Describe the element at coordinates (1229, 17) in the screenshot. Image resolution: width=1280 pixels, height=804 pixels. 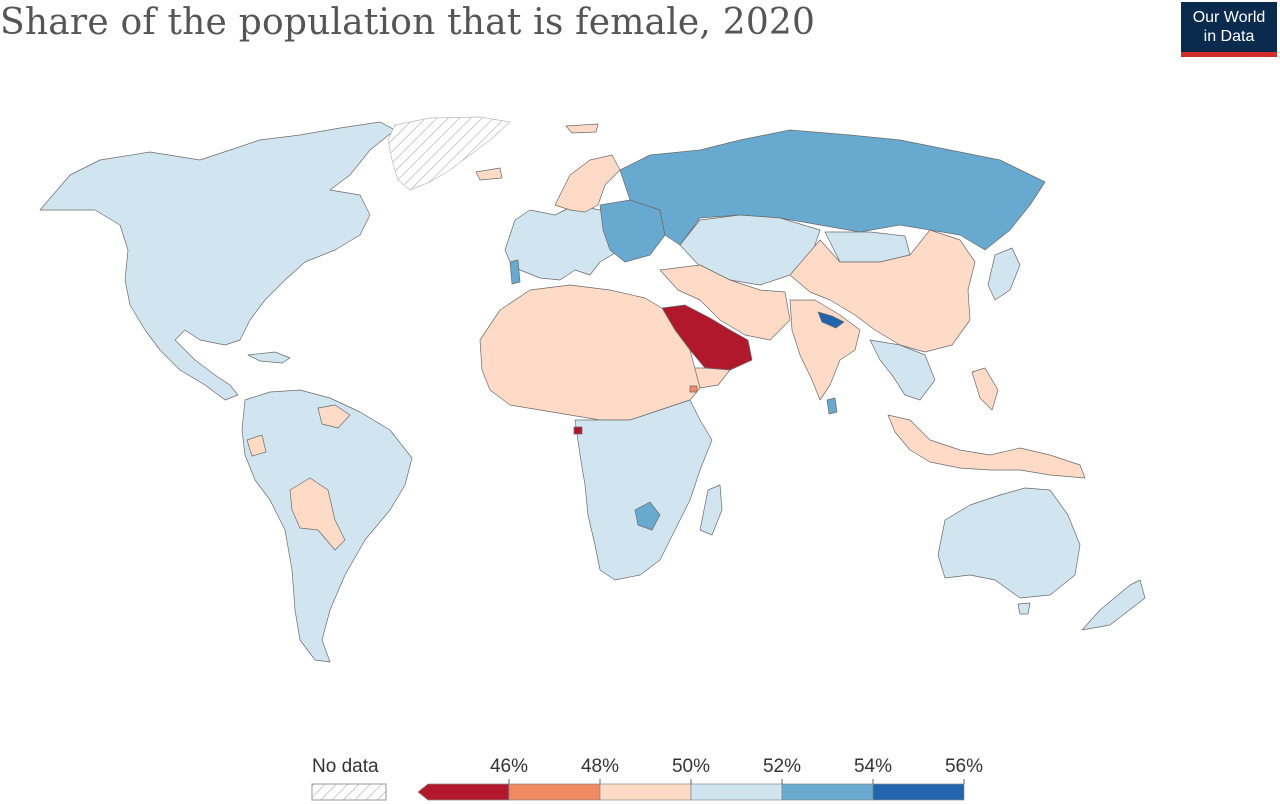
I see `logo-line-1: Our World` at that location.